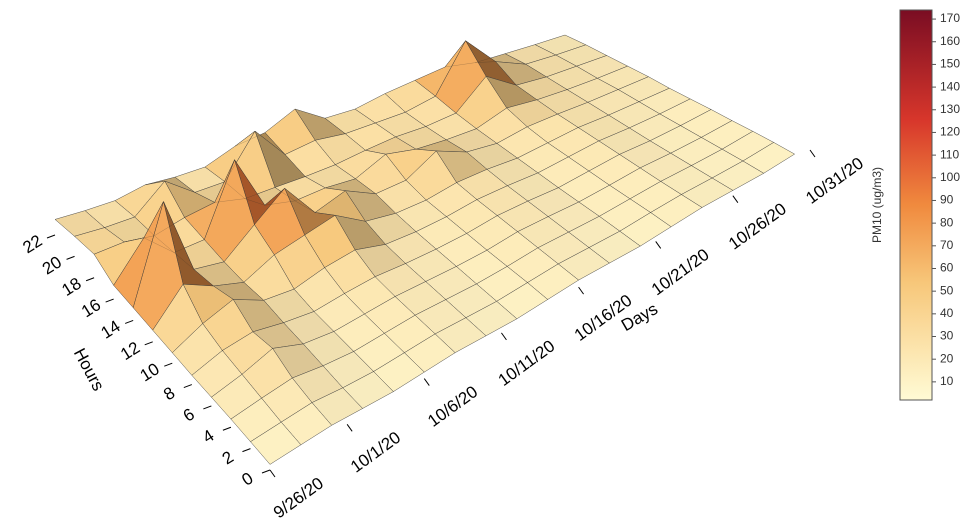 This screenshot has width=969, height=518. Describe the element at coordinates (947, 290) in the screenshot. I see `colorbar-tick-label: 50` at that location.